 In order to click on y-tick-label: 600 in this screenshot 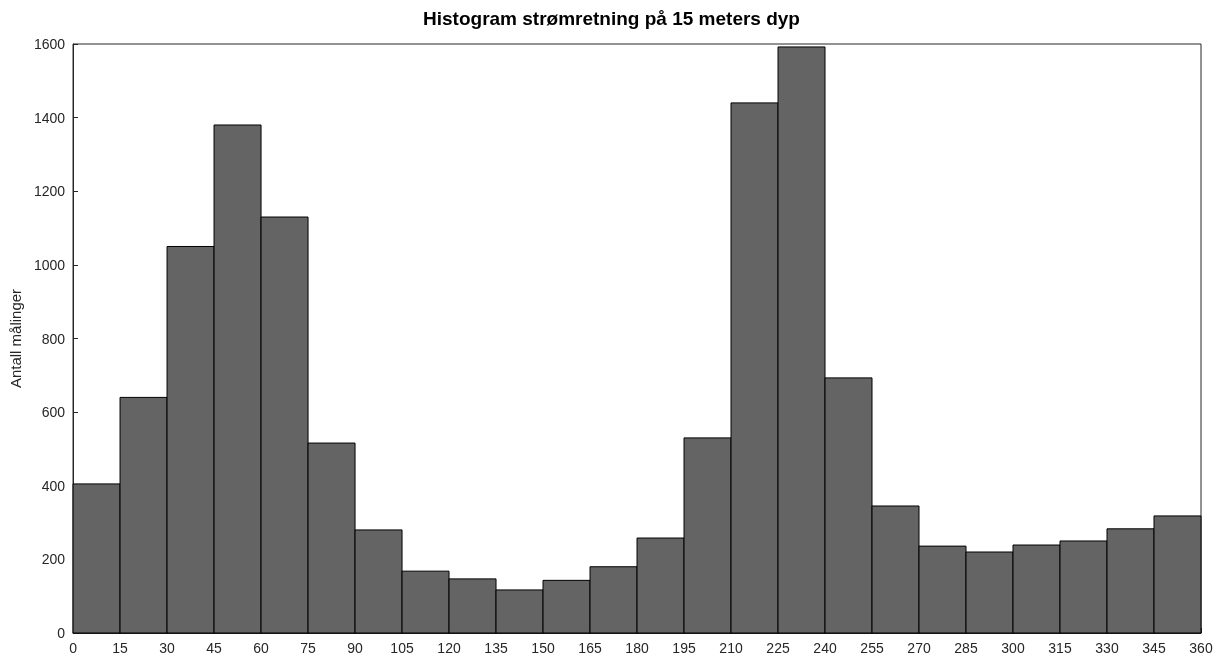, I will do `click(53, 412)`.